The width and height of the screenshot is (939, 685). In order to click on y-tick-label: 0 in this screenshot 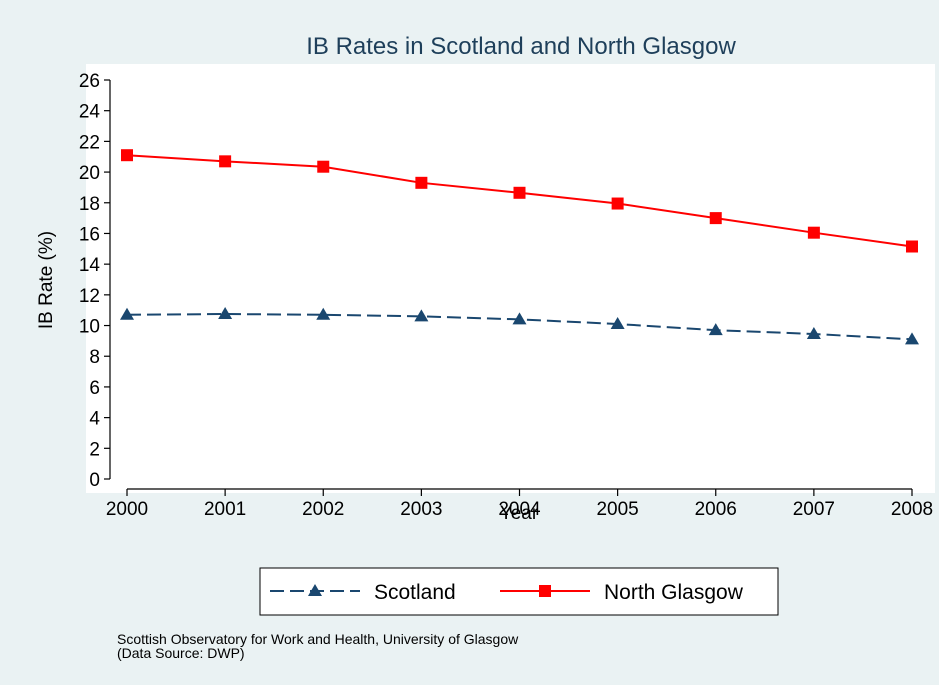, I will do `click(94, 480)`.